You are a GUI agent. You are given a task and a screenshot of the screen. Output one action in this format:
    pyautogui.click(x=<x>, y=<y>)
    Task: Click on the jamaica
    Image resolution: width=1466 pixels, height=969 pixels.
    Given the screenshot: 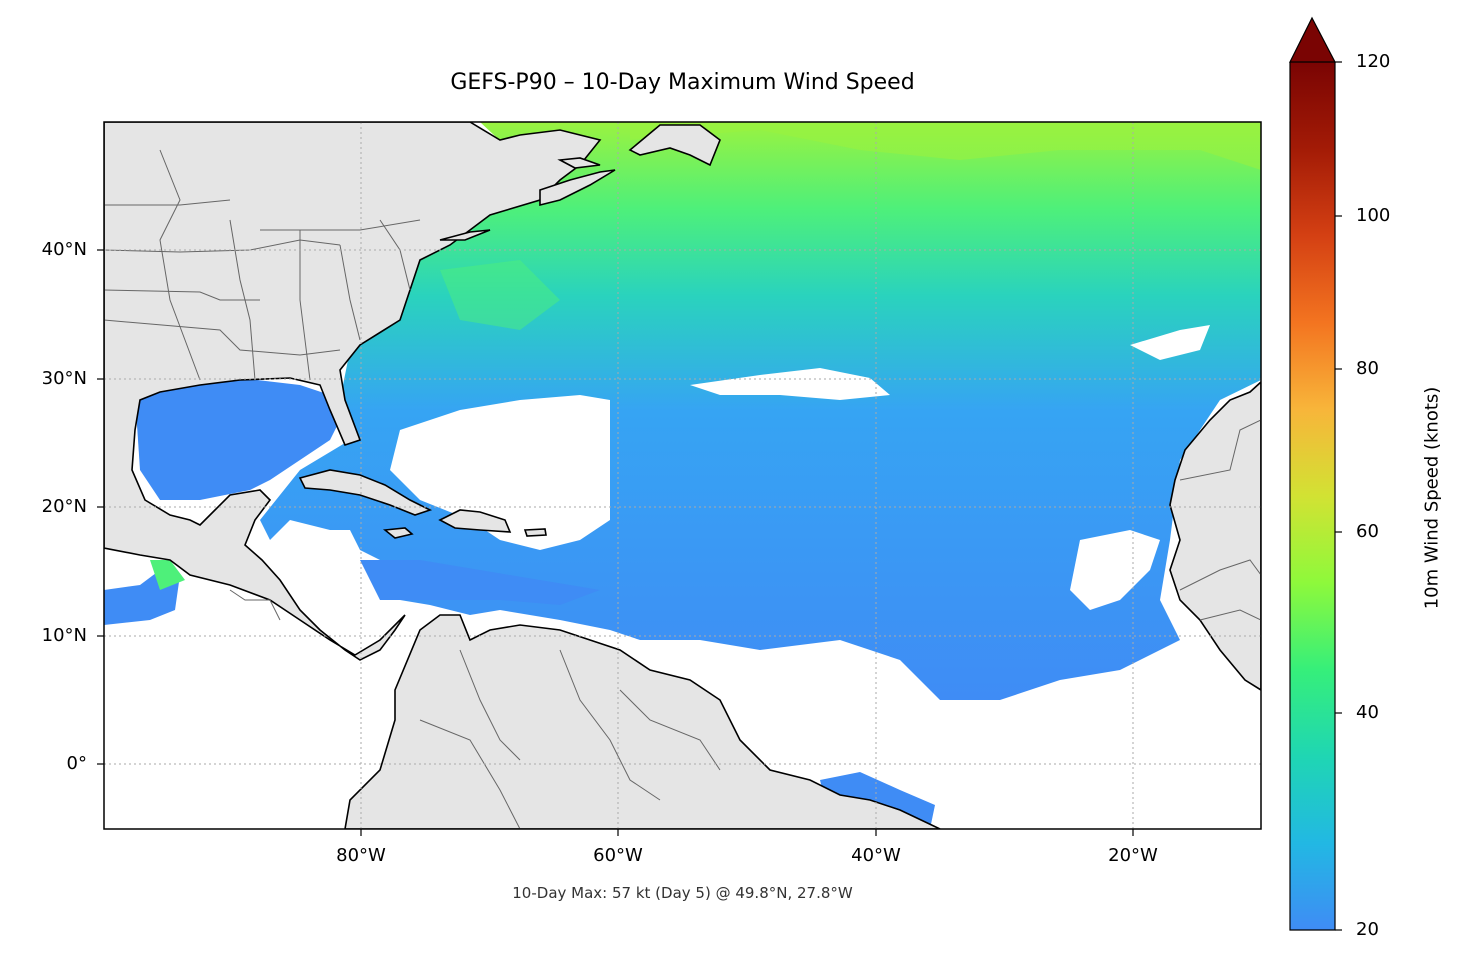 What is the action you would take?
    pyautogui.click(x=398, y=533)
    